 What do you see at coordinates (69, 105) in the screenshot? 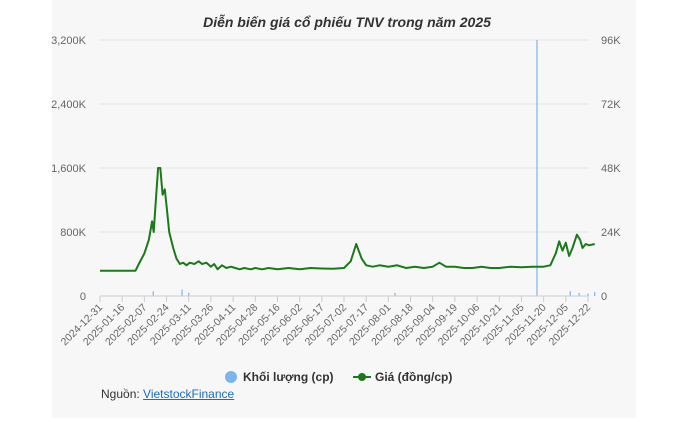
I see `y-left-tick-label: 2,400K` at bounding box center [69, 105].